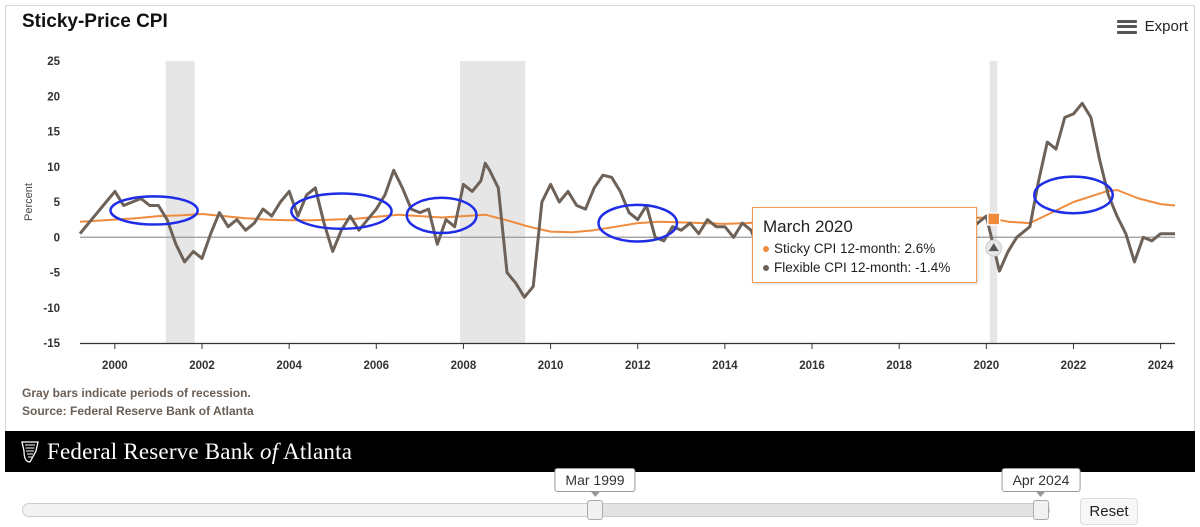 The height and width of the screenshot is (527, 1200). Describe the element at coordinates (855, 248) in the screenshot. I see `tooltip-sticky-text: Sticky CPI 12-month: 2.6%` at that location.